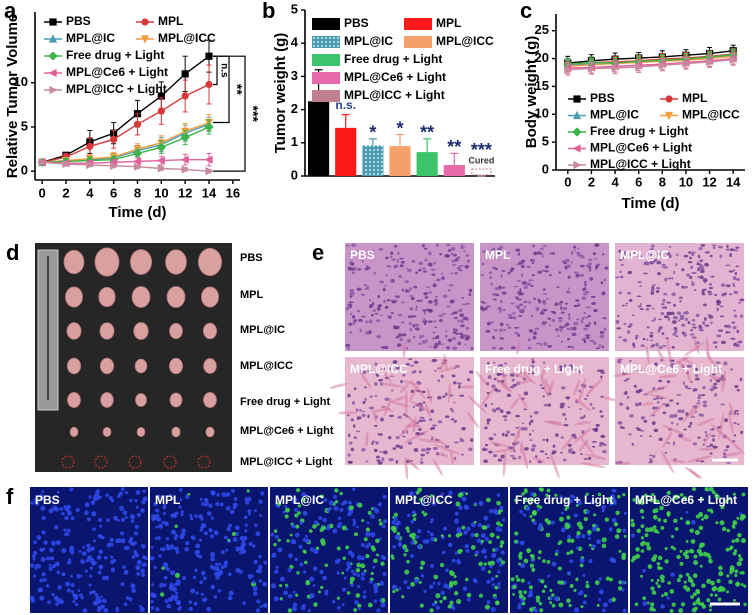  Describe the element at coordinates (294, 75) in the screenshot. I see `y-tick-label: 3` at that location.